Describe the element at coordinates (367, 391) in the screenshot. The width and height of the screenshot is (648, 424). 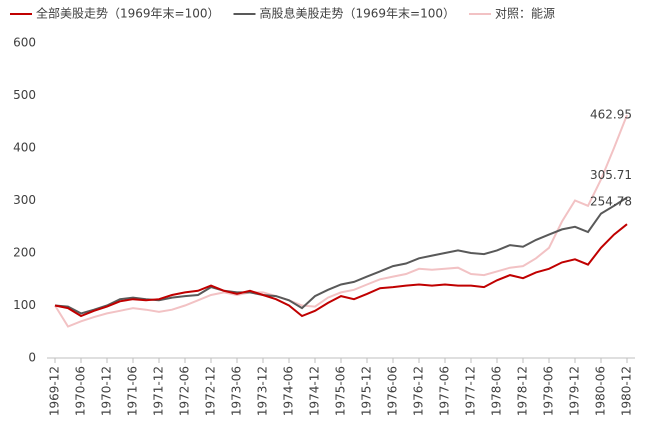
I see `x-tick-label: 1975-12` at that location.